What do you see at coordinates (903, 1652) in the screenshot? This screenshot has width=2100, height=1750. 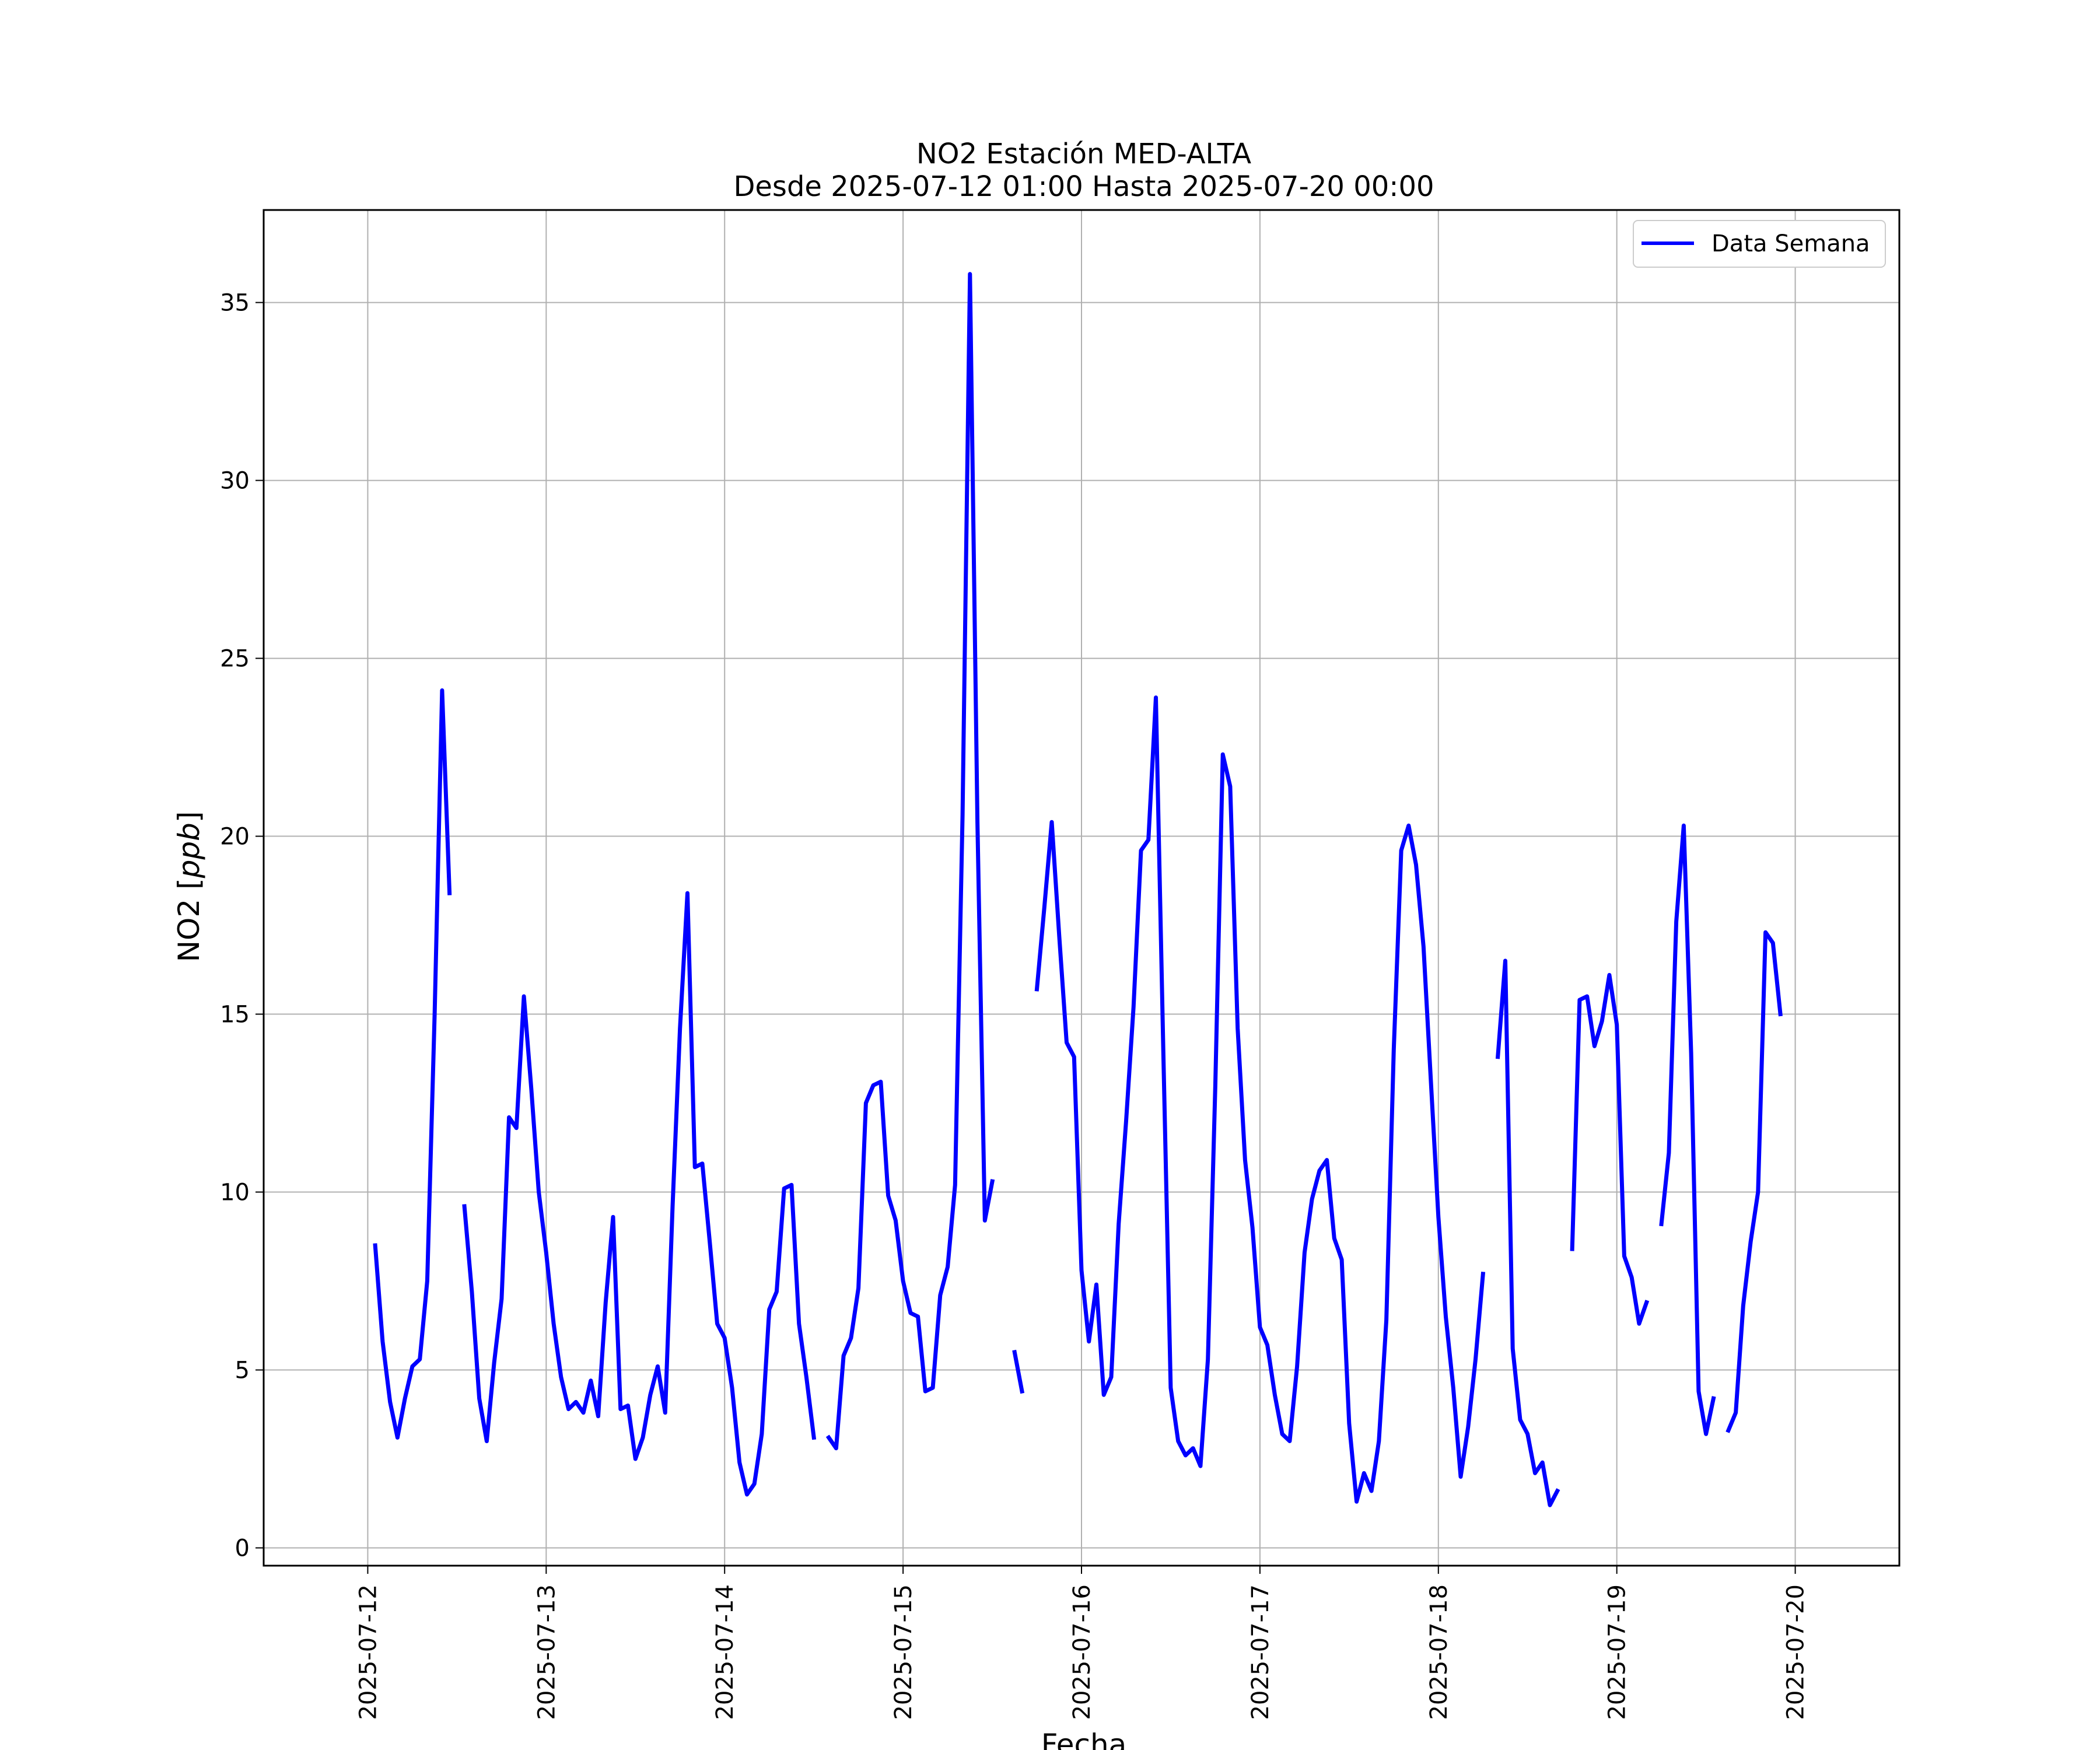 I see `x-tick-label: 2025-07-15` at bounding box center [903, 1652].